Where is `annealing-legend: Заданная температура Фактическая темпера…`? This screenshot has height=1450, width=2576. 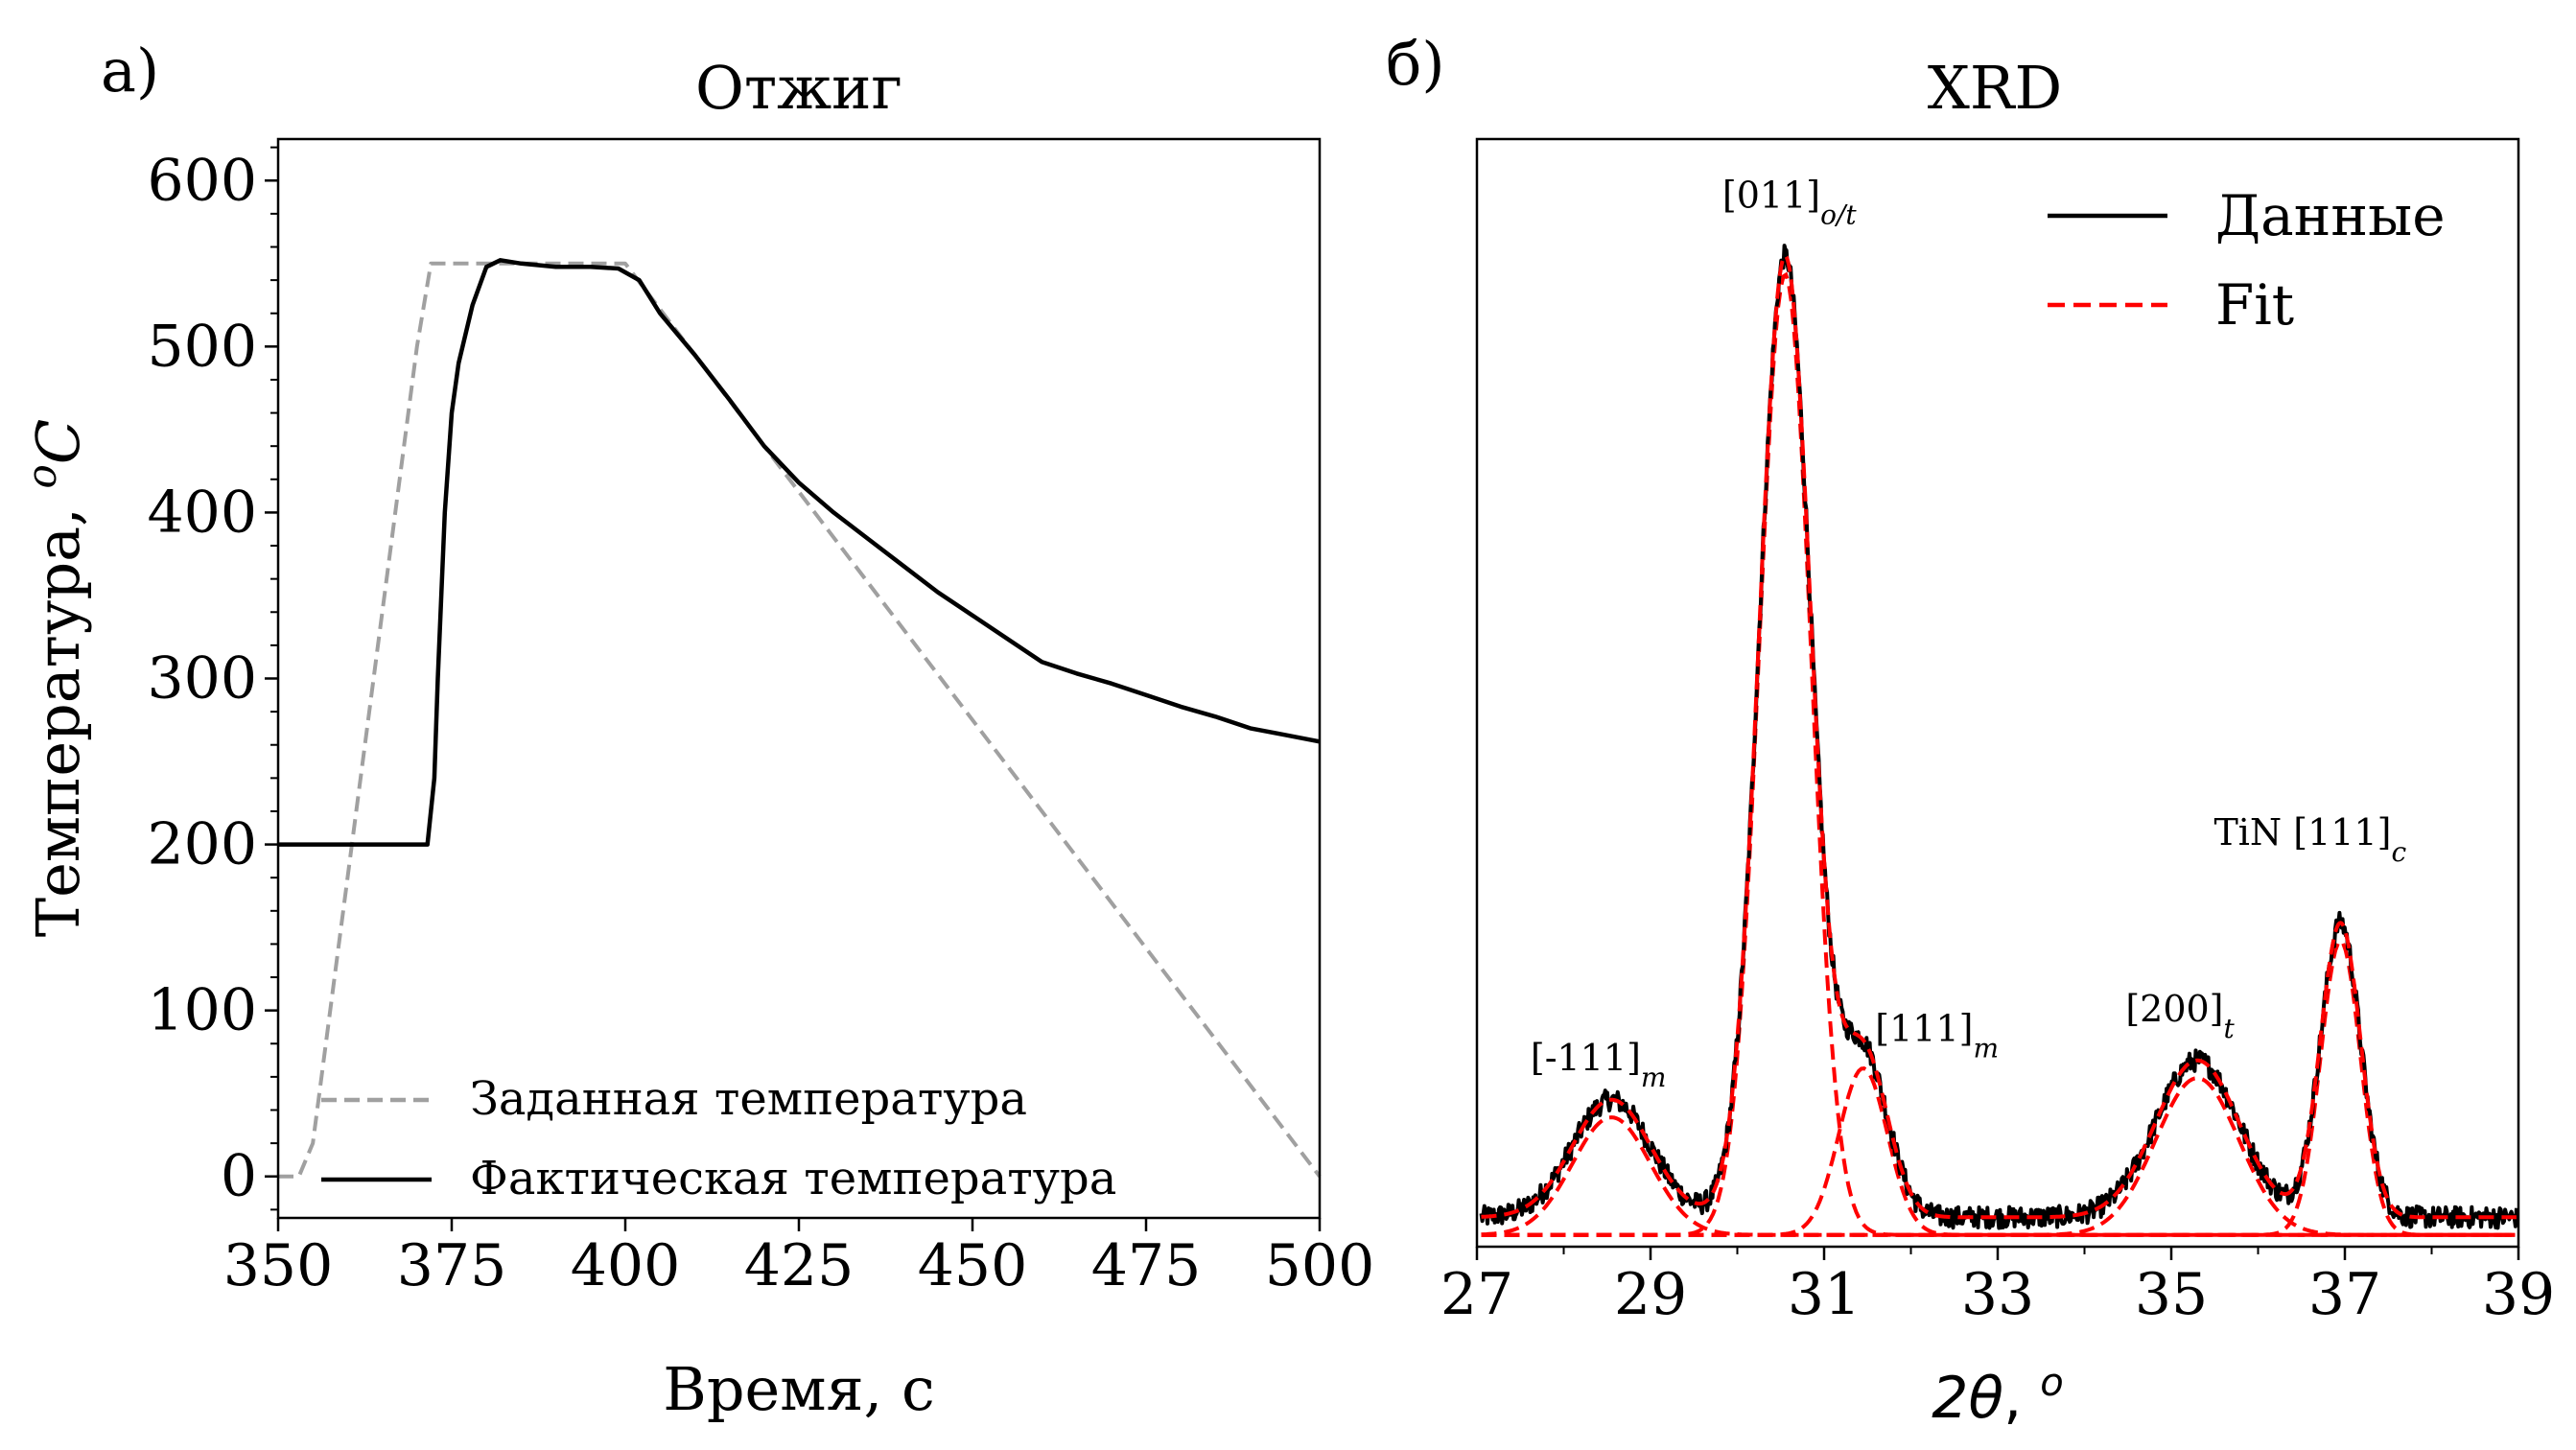 annealing-legend: Заданная температура Фактическая темпера… is located at coordinates (718, 1138).